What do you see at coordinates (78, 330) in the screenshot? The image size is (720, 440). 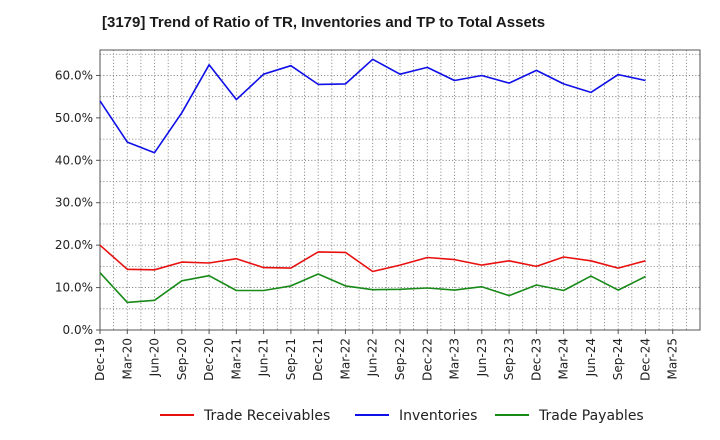 I see `y-tick-label: 0.0%` at bounding box center [78, 330].